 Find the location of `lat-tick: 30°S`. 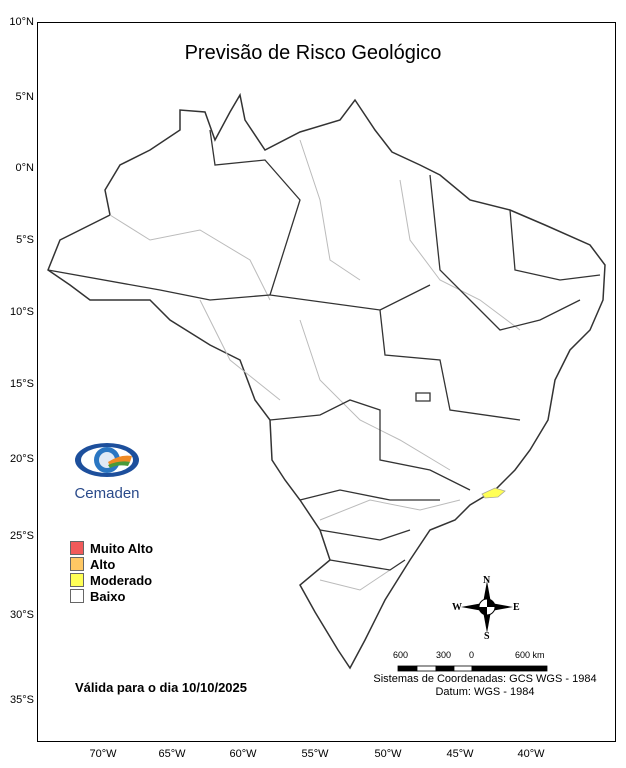

lat-tick: 30°S is located at coordinates (22, 615).